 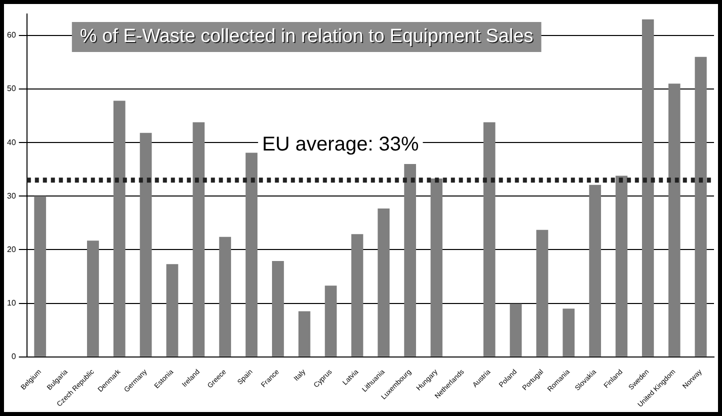 I want to click on y-tick-label: 10, so click(x=11, y=303).